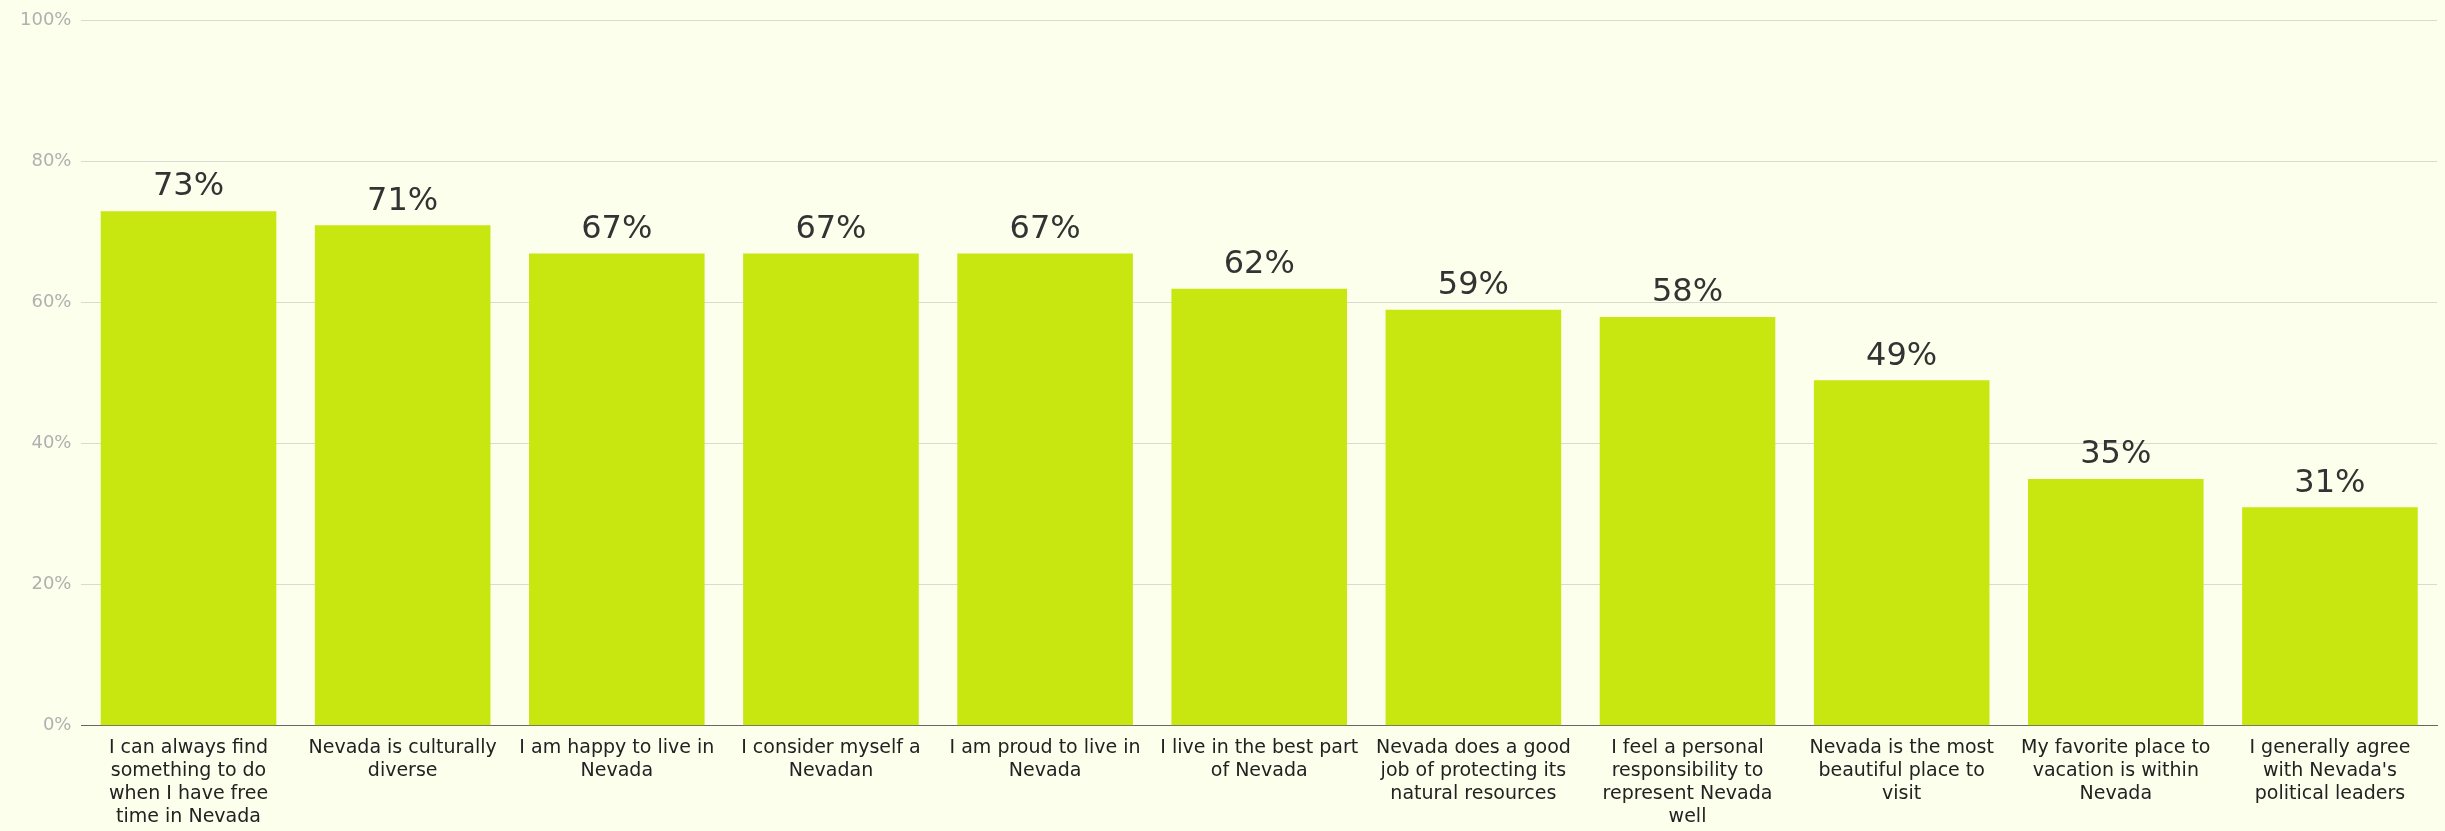 The image size is (2445, 831). What do you see at coordinates (617, 757) in the screenshot?
I see `x-tick-label: I am happy to live in Nevada` at bounding box center [617, 757].